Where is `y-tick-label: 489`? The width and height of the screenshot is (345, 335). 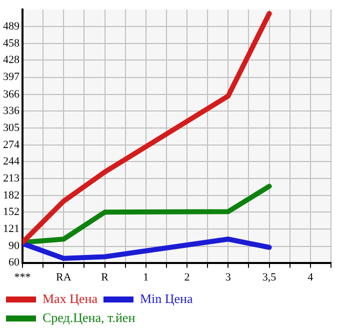
y-tick-label: 489 is located at coordinates (11, 26).